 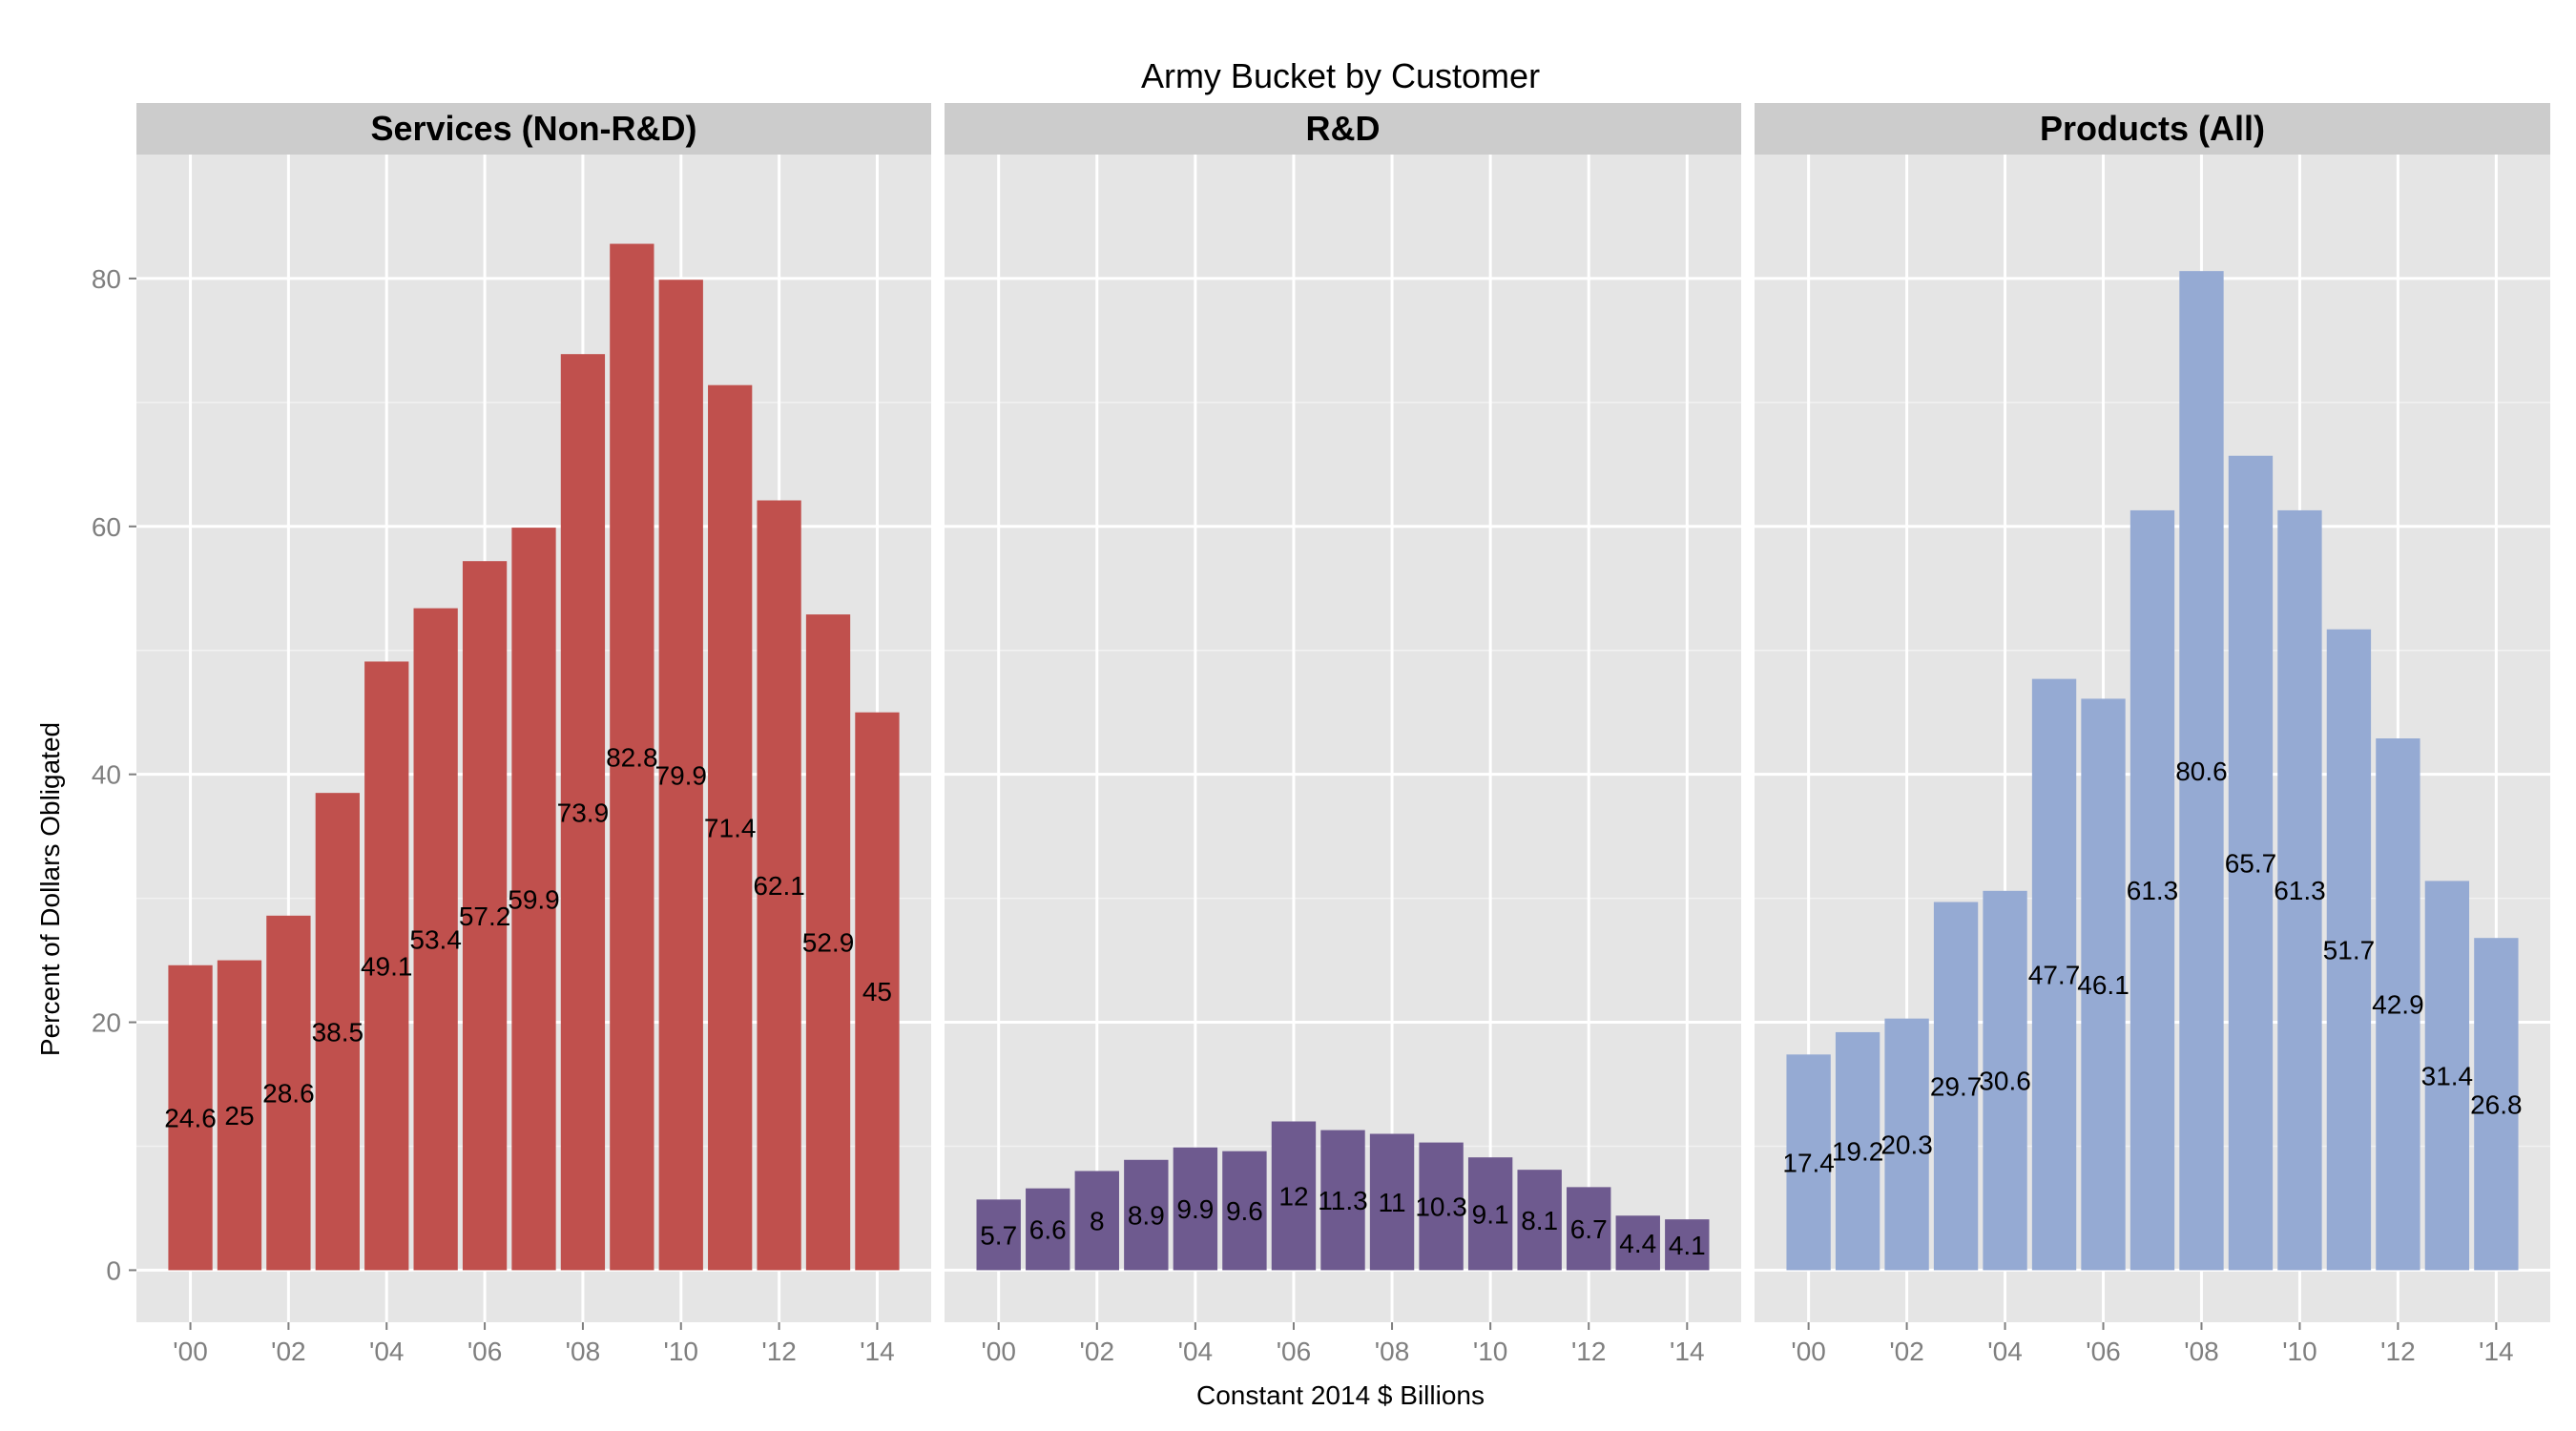 What do you see at coordinates (106, 279) in the screenshot?
I see `y-tick-label: 80` at bounding box center [106, 279].